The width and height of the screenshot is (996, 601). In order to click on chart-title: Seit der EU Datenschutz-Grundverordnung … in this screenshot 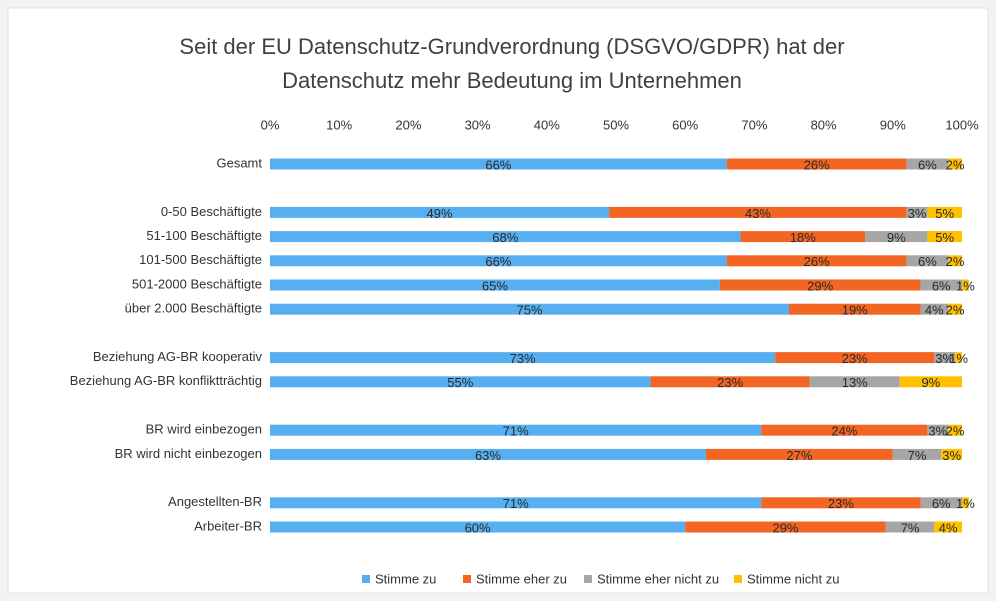, I will do `click(511, 46)`.